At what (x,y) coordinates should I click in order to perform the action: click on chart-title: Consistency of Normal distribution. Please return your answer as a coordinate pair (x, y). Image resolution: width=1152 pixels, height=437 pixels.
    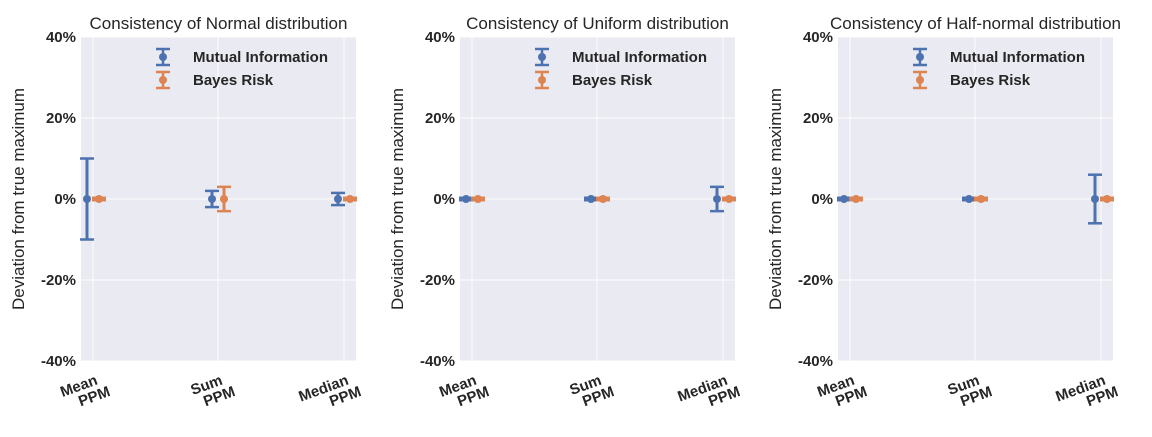
    Looking at the image, I should click on (219, 23).